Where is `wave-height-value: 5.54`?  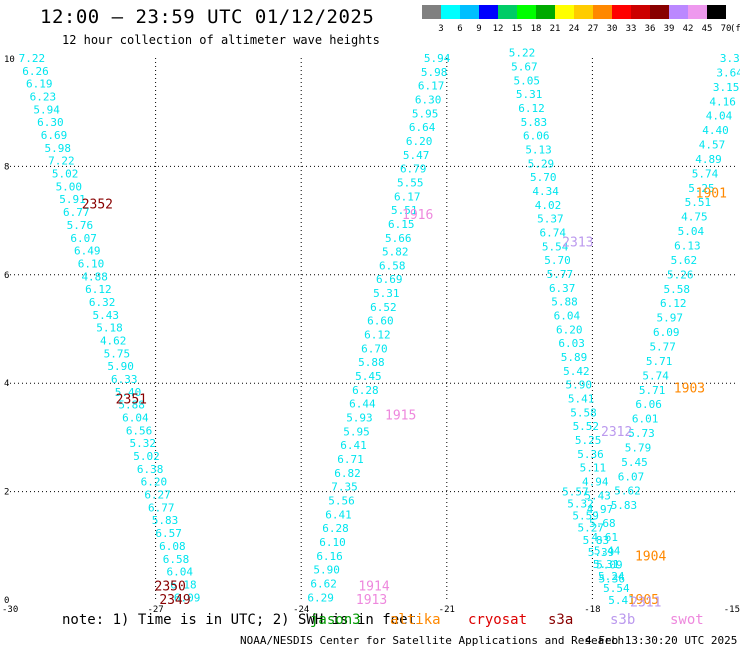 wave-height-value: 5.54 is located at coordinates (616, 588).